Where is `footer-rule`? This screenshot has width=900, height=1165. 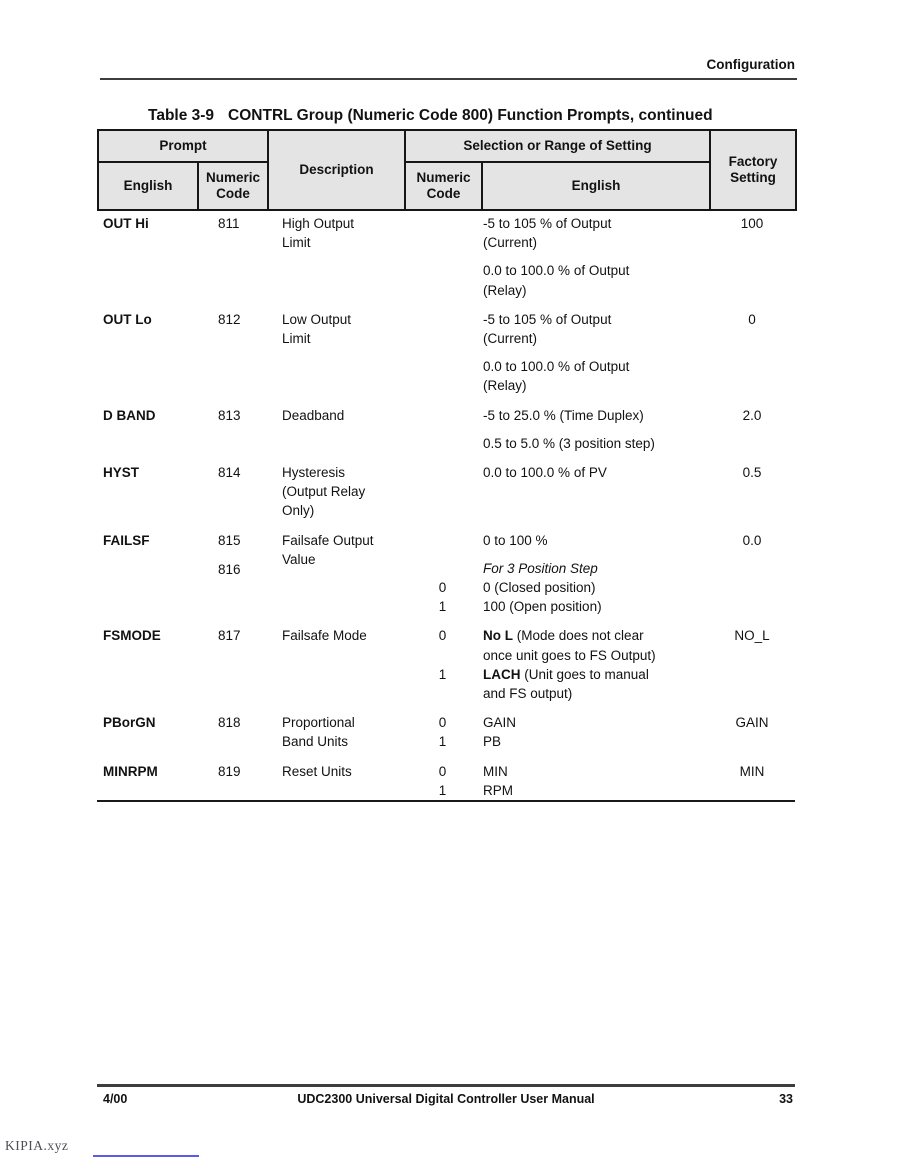
footer-rule is located at coordinates (446, 1085).